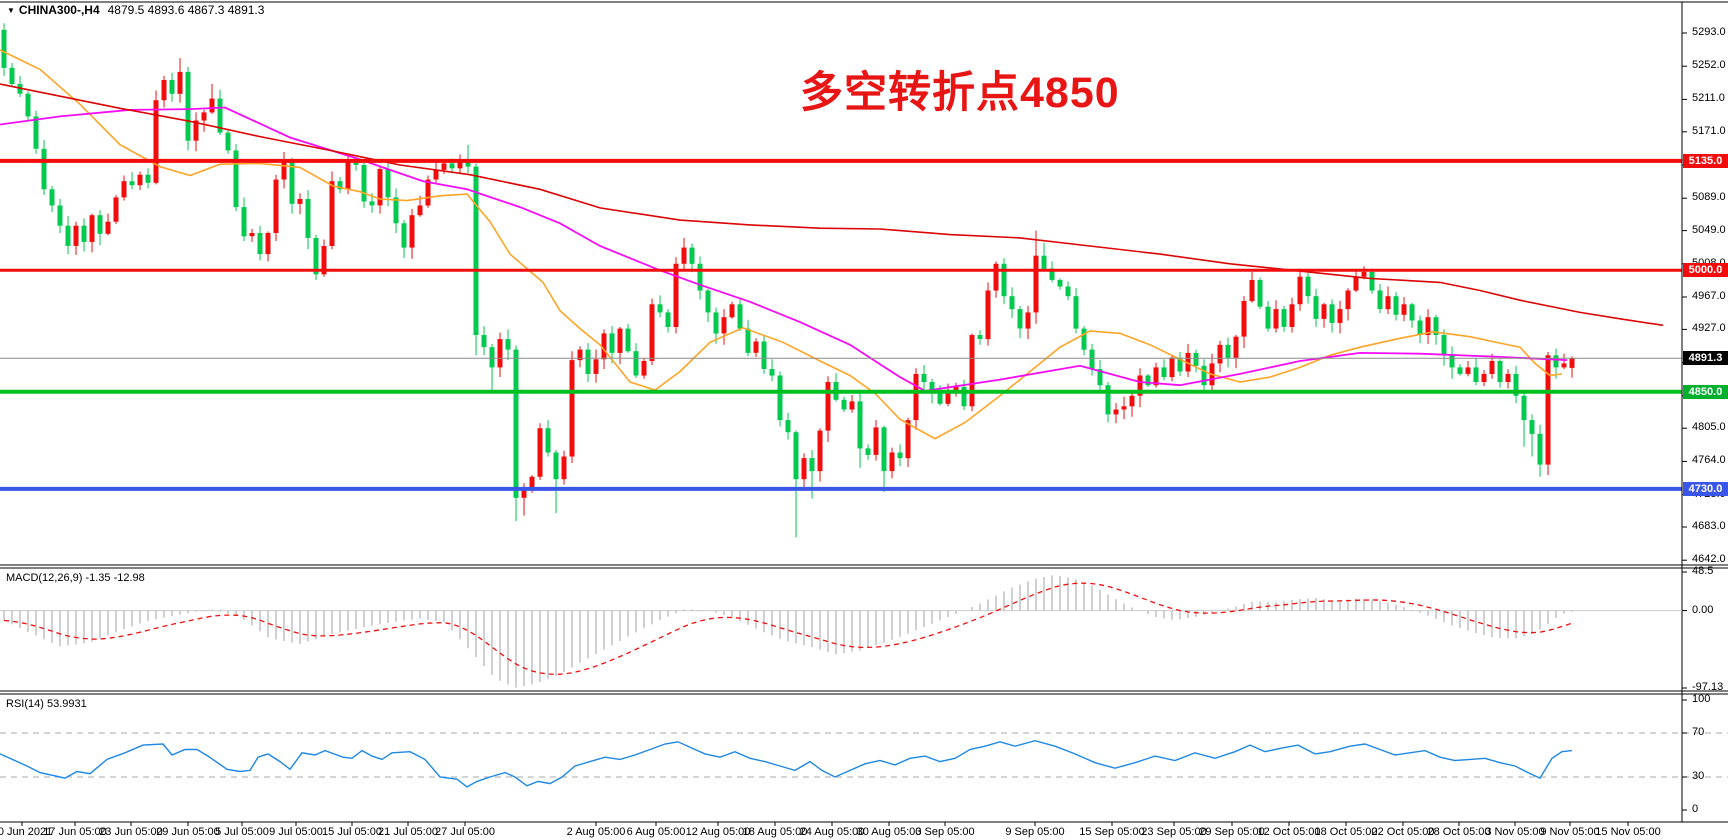 This screenshot has width=1728, height=840. Describe the element at coordinates (656, 832) in the screenshot. I see `time-label-6-Aug-05-00: 6 Aug 05:00` at that location.